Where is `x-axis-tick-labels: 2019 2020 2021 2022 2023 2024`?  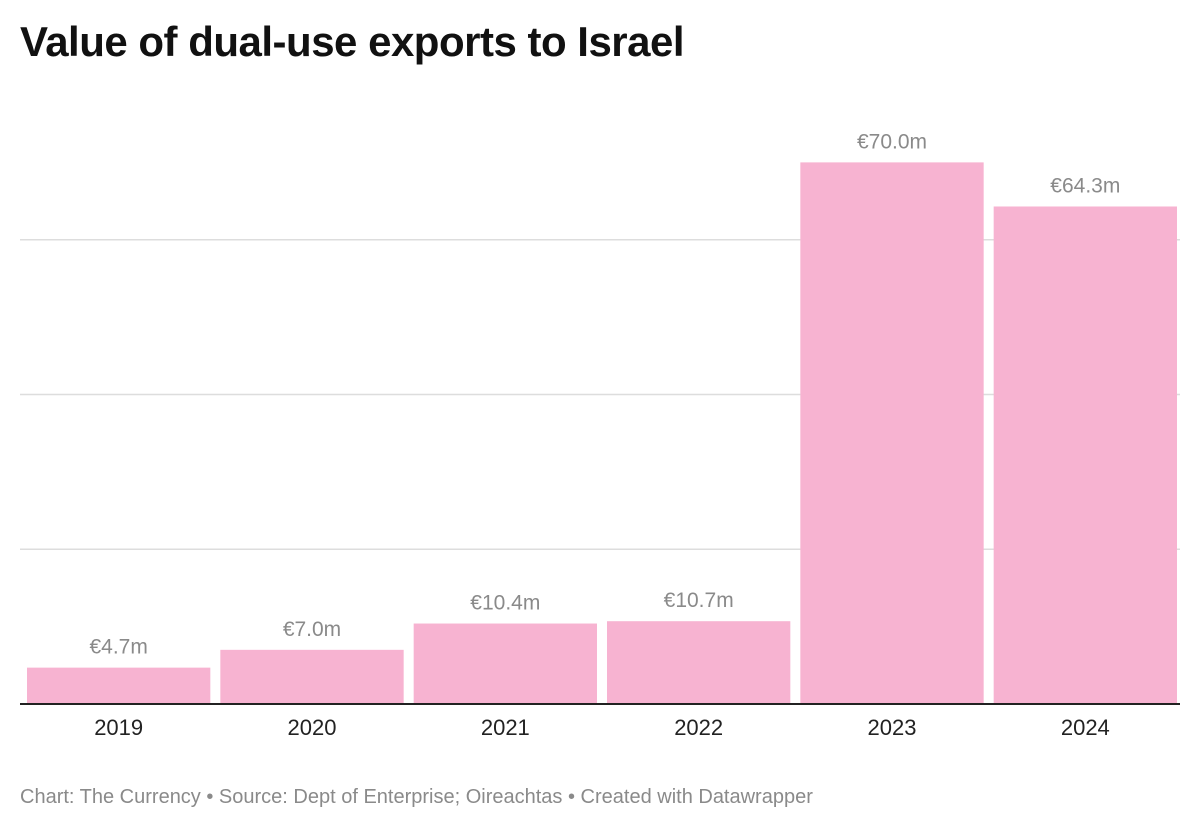 x-axis-tick-labels: 2019 2020 2021 2022 2023 2024 is located at coordinates (602, 727).